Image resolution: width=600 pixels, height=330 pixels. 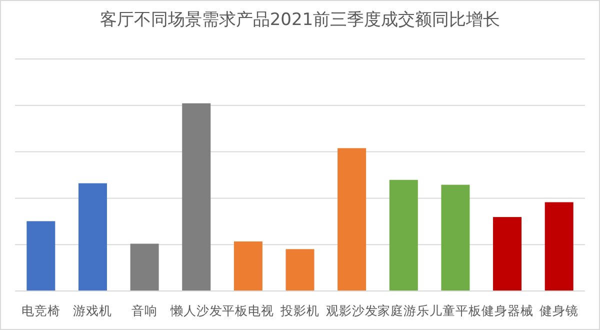 I want to click on x-tick-label: 电竞椅, so click(x=40, y=310).